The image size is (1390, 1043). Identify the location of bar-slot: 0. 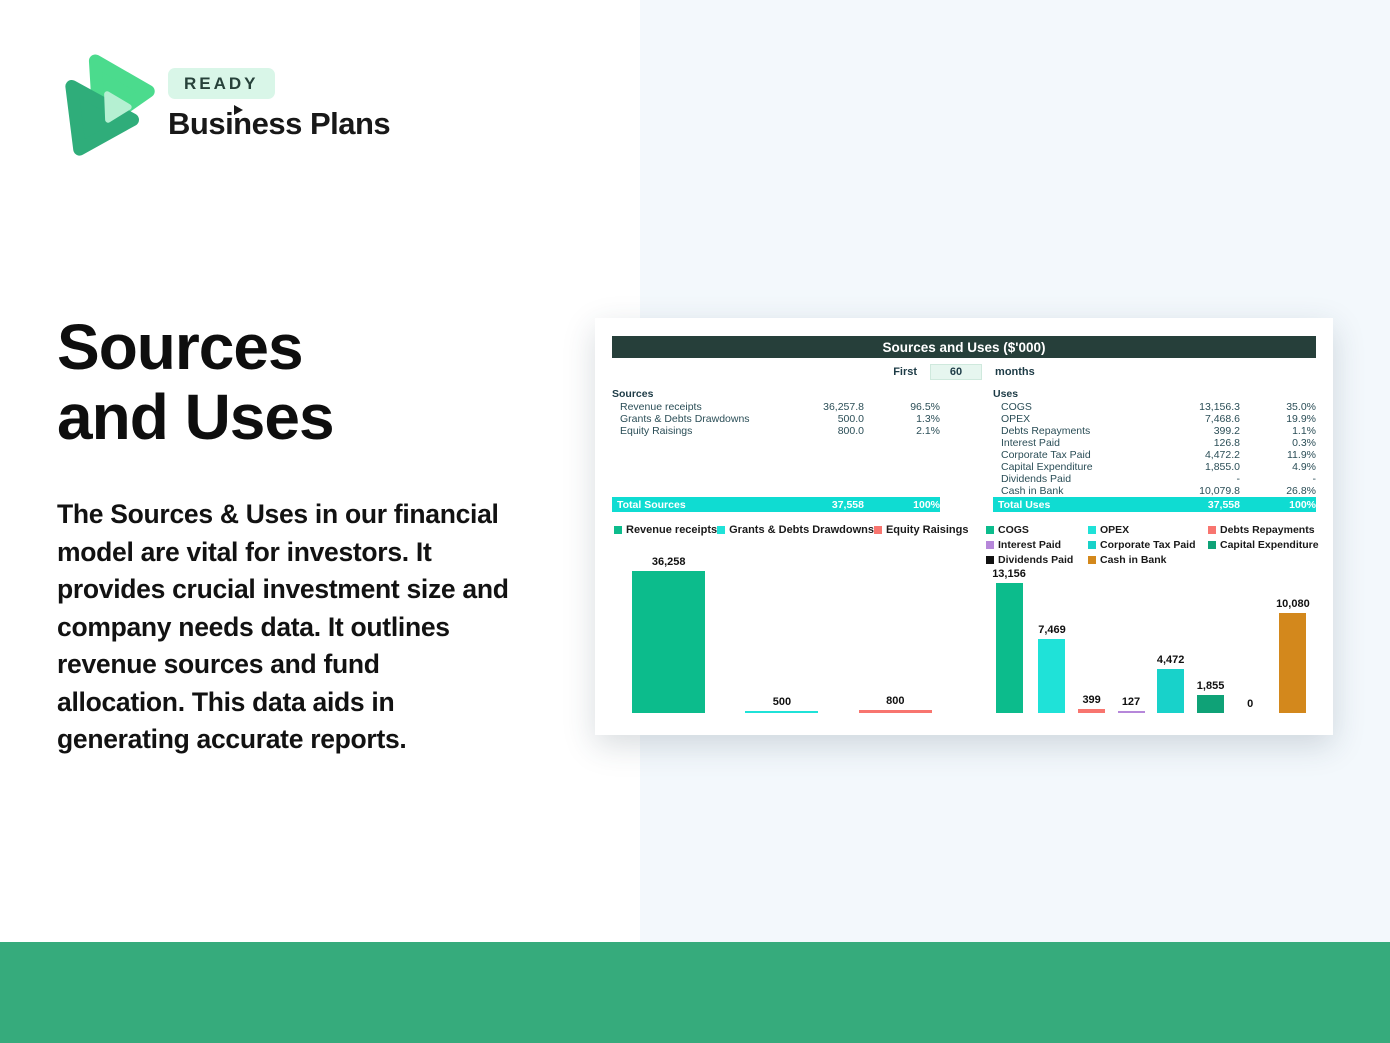
(1250, 705).